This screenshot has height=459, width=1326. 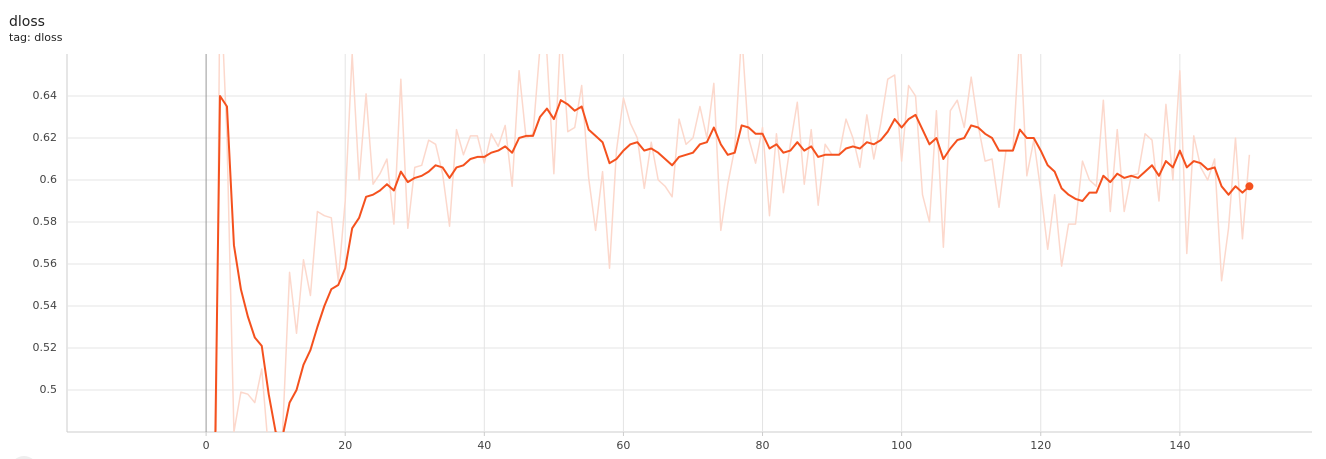 What do you see at coordinates (45, 221) in the screenshot?
I see `y-tick-label: 0.58` at bounding box center [45, 221].